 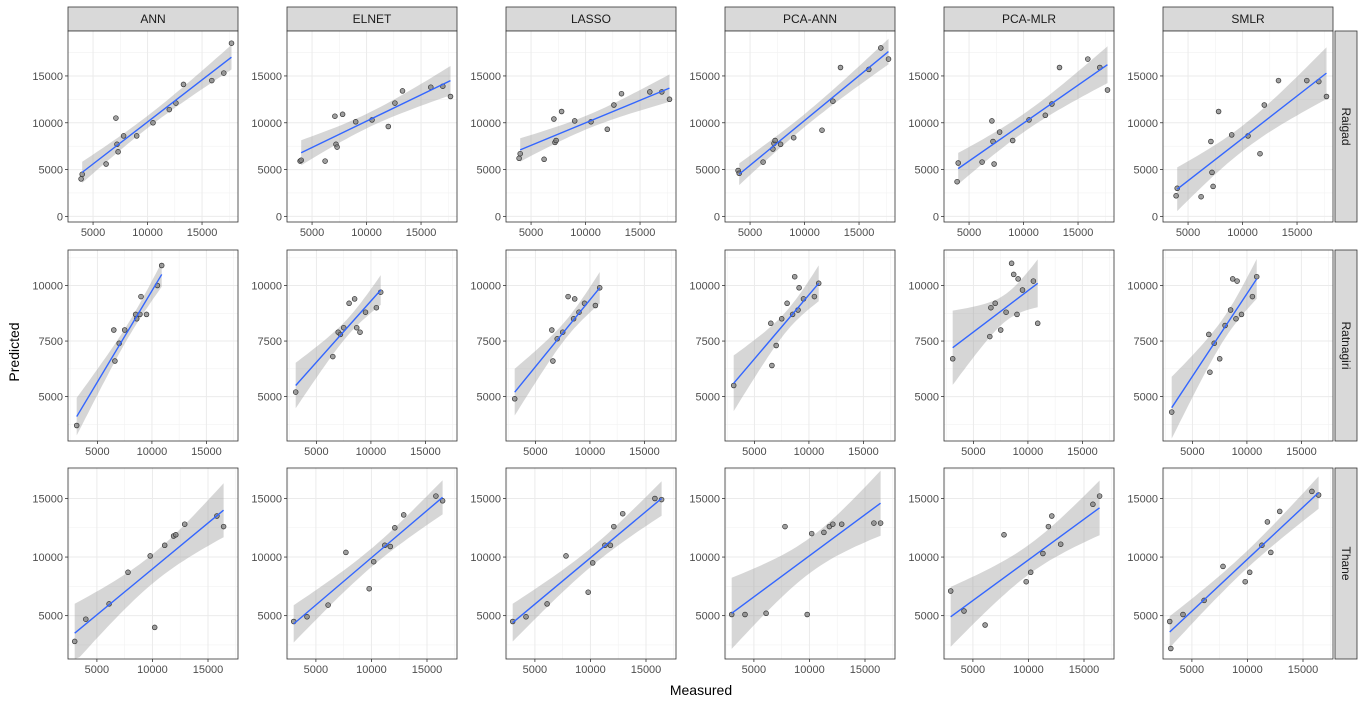 I want to click on panel-raigad-lasso: 5000 10000 15000 0 5000 10000 15000, so click(x=573, y=134).